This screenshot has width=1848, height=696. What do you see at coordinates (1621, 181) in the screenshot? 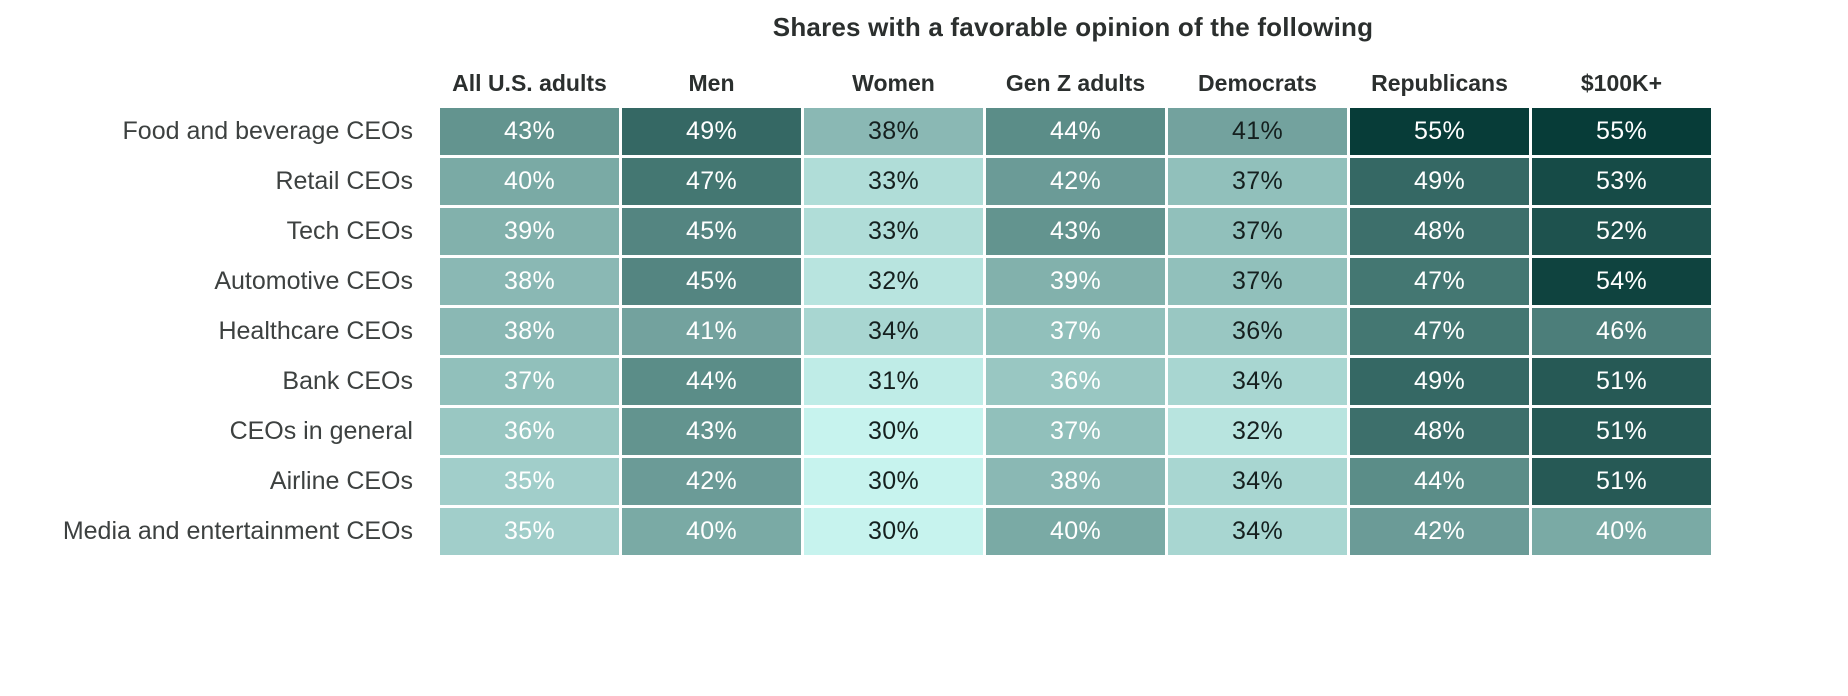
I see `heatmap-cell: 53%` at bounding box center [1621, 181].